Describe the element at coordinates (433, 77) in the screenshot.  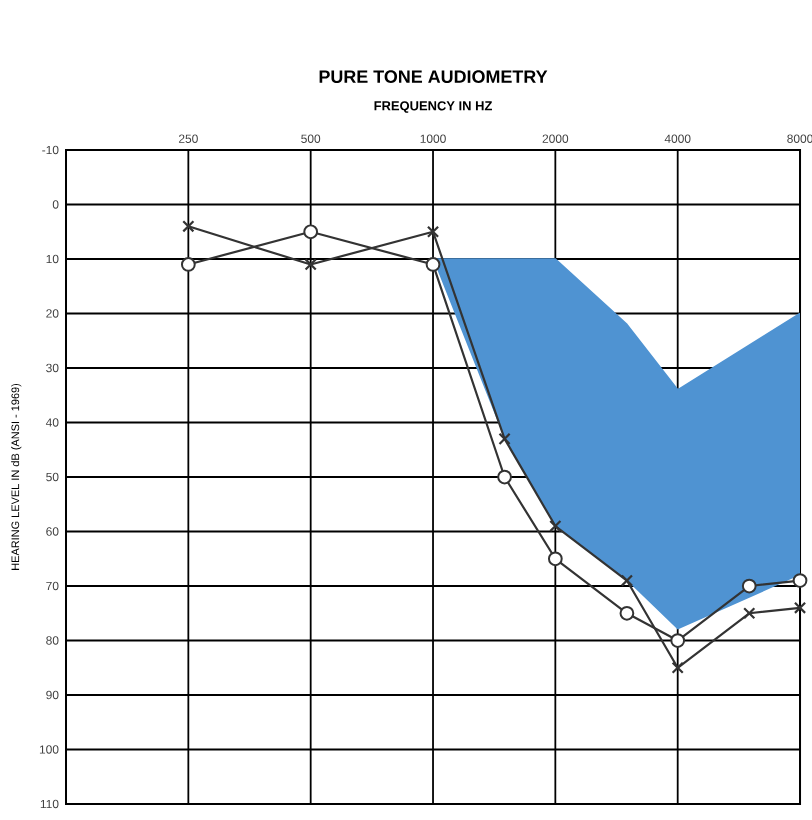
I see `chart-title: PURE TONE AUDIOMETRY` at that location.